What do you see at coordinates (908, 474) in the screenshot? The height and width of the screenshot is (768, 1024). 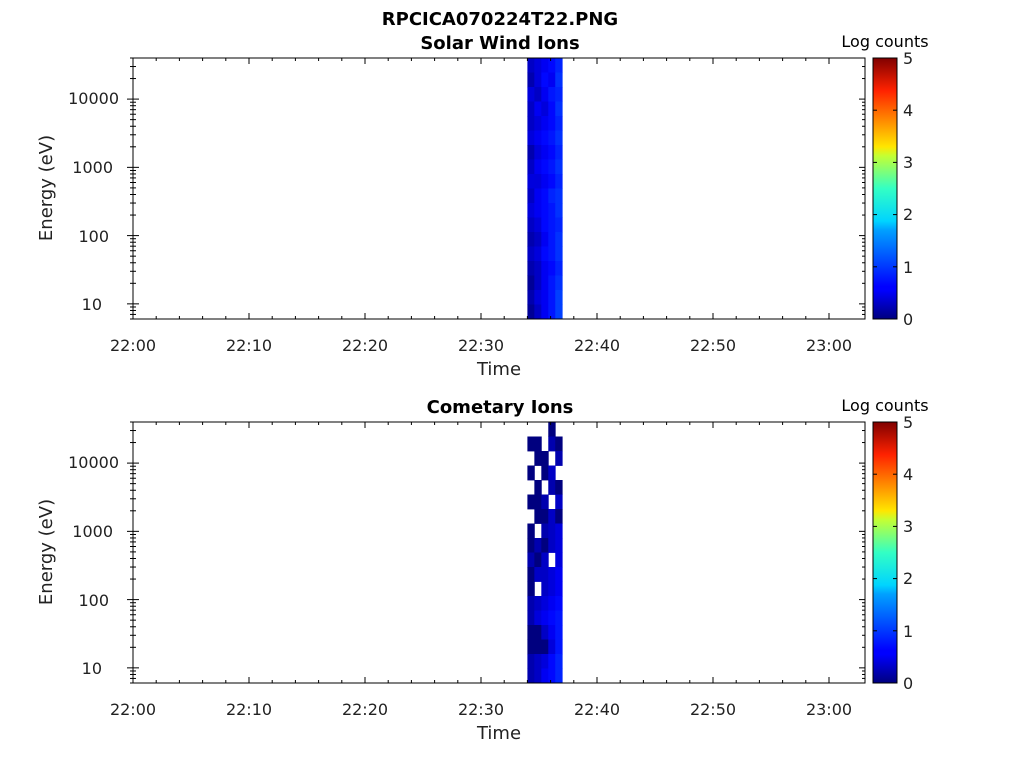 I see `colorbar-tick-label: 4` at bounding box center [908, 474].